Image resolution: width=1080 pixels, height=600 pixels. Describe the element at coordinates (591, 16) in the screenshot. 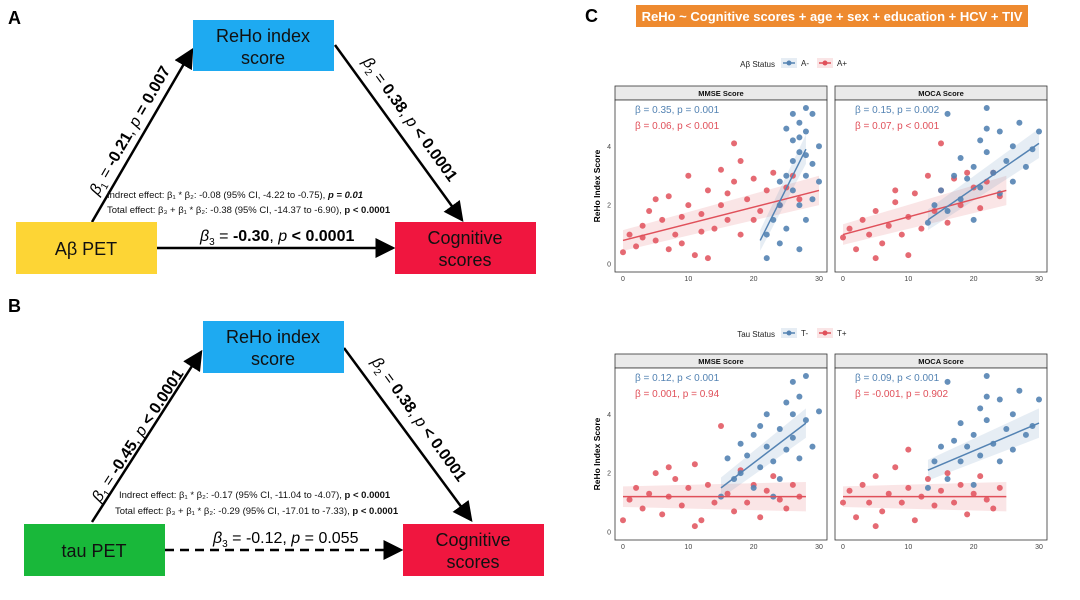

I see `panel-label-c: C` at that location.